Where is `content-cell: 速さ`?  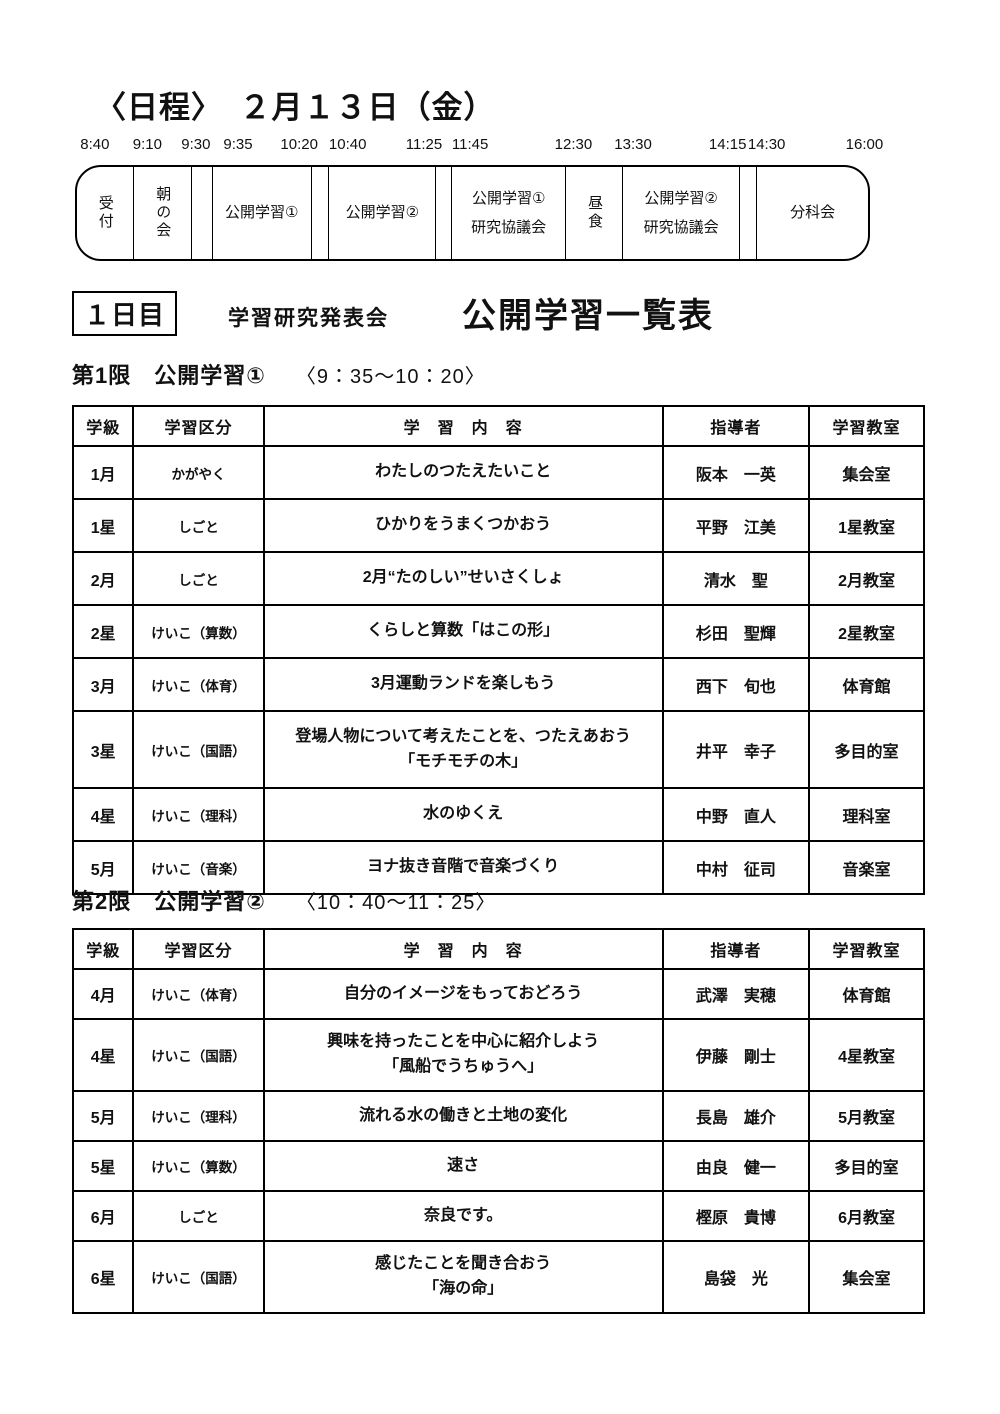 content-cell: 速さ is located at coordinates (463, 1166).